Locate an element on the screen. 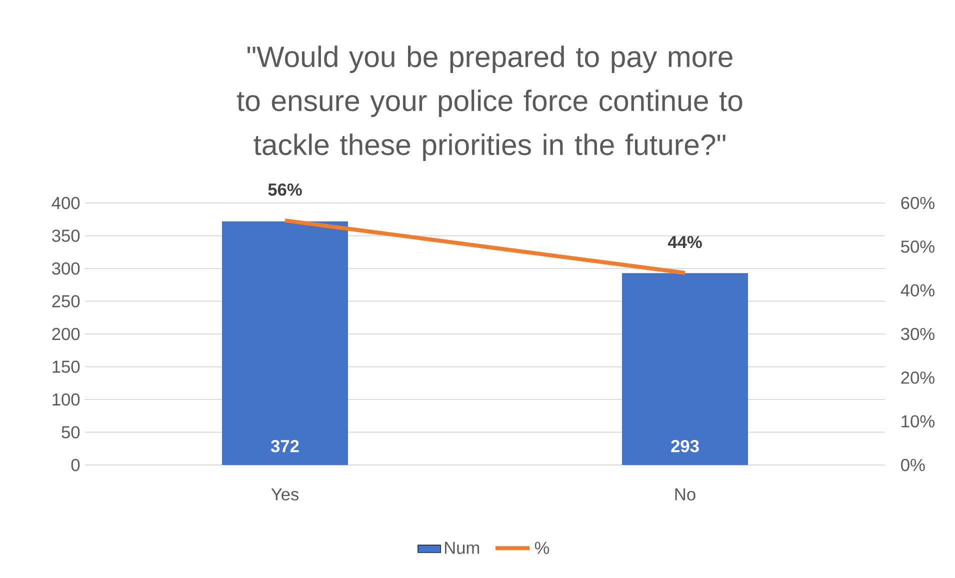 The image size is (955, 578). data-label: 293 is located at coordinates (685, 446).